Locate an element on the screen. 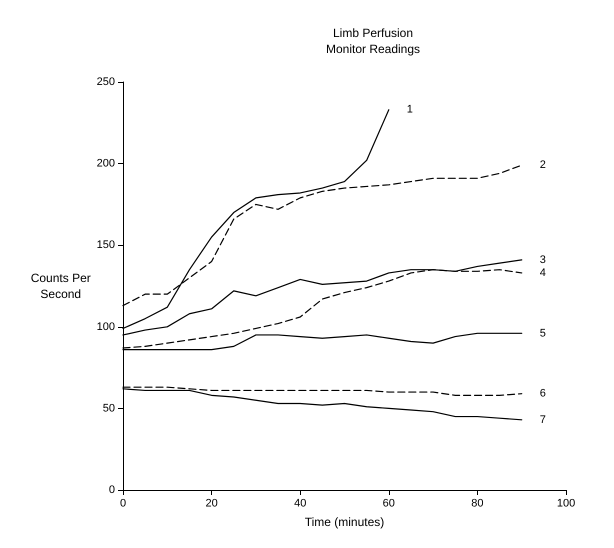  series-label: 3 is located at coordinates (543, 260).